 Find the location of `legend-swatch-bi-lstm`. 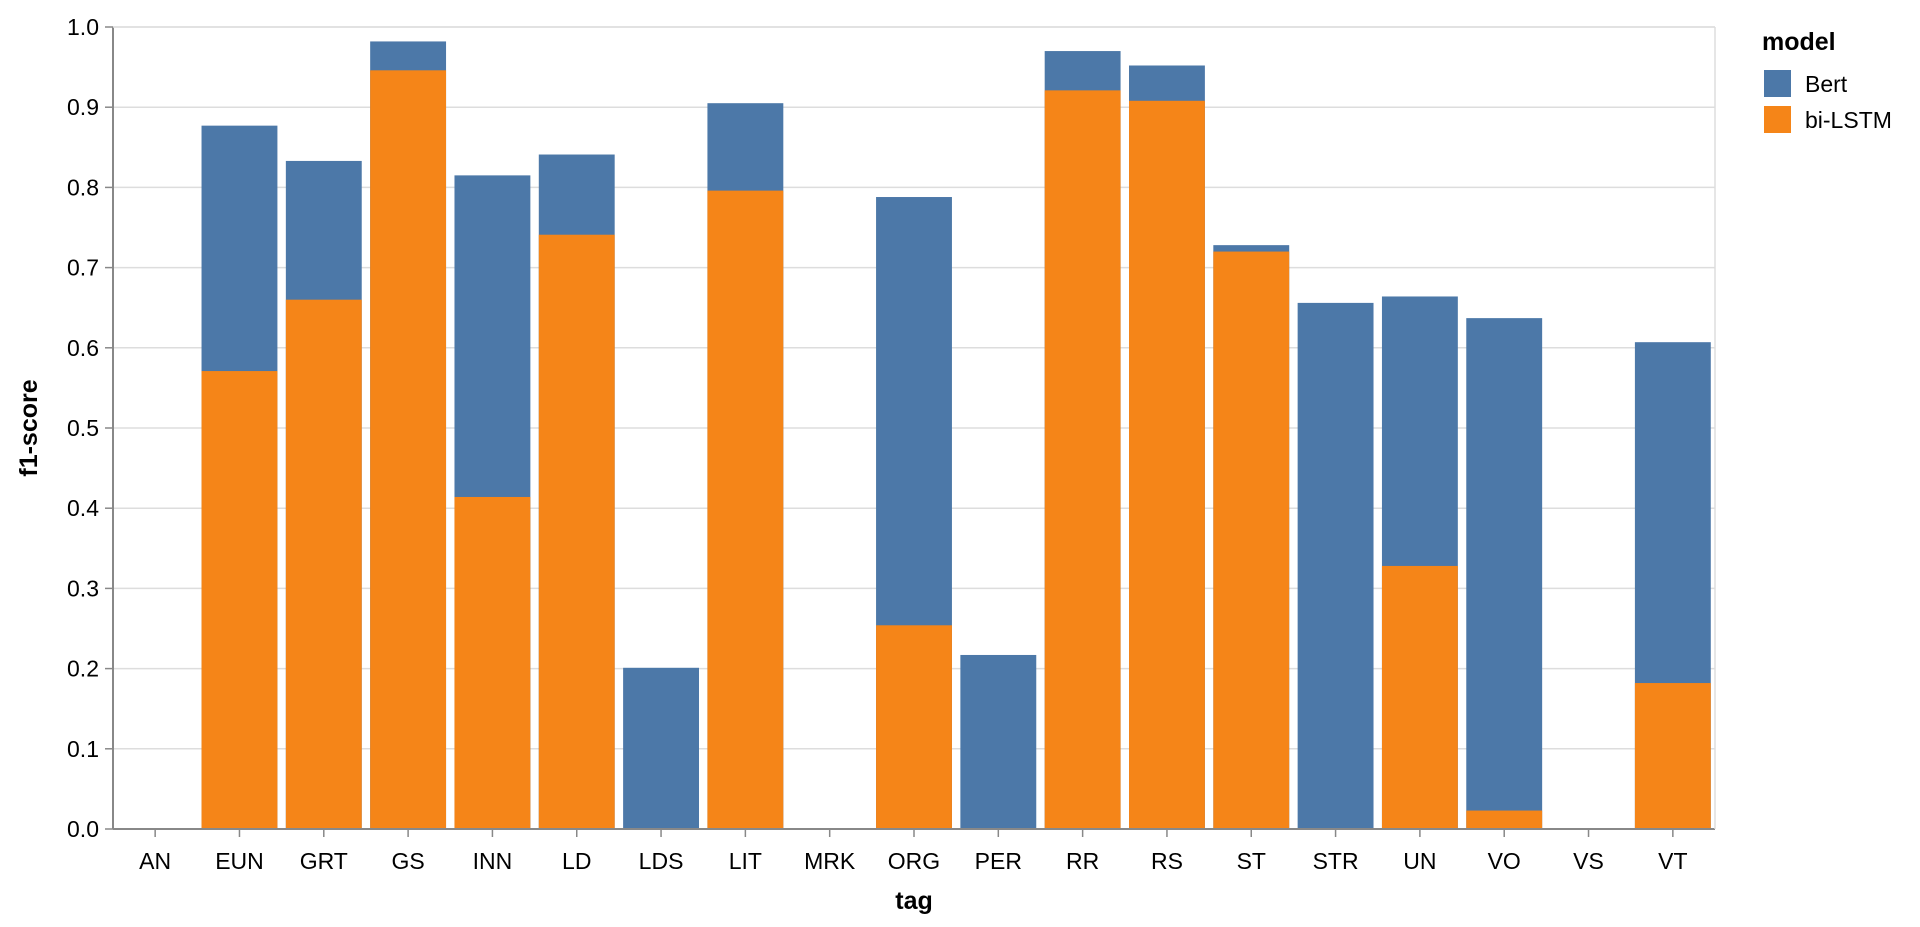

legend-swatch-bi-lstm is located at coordinates (1777, 119).